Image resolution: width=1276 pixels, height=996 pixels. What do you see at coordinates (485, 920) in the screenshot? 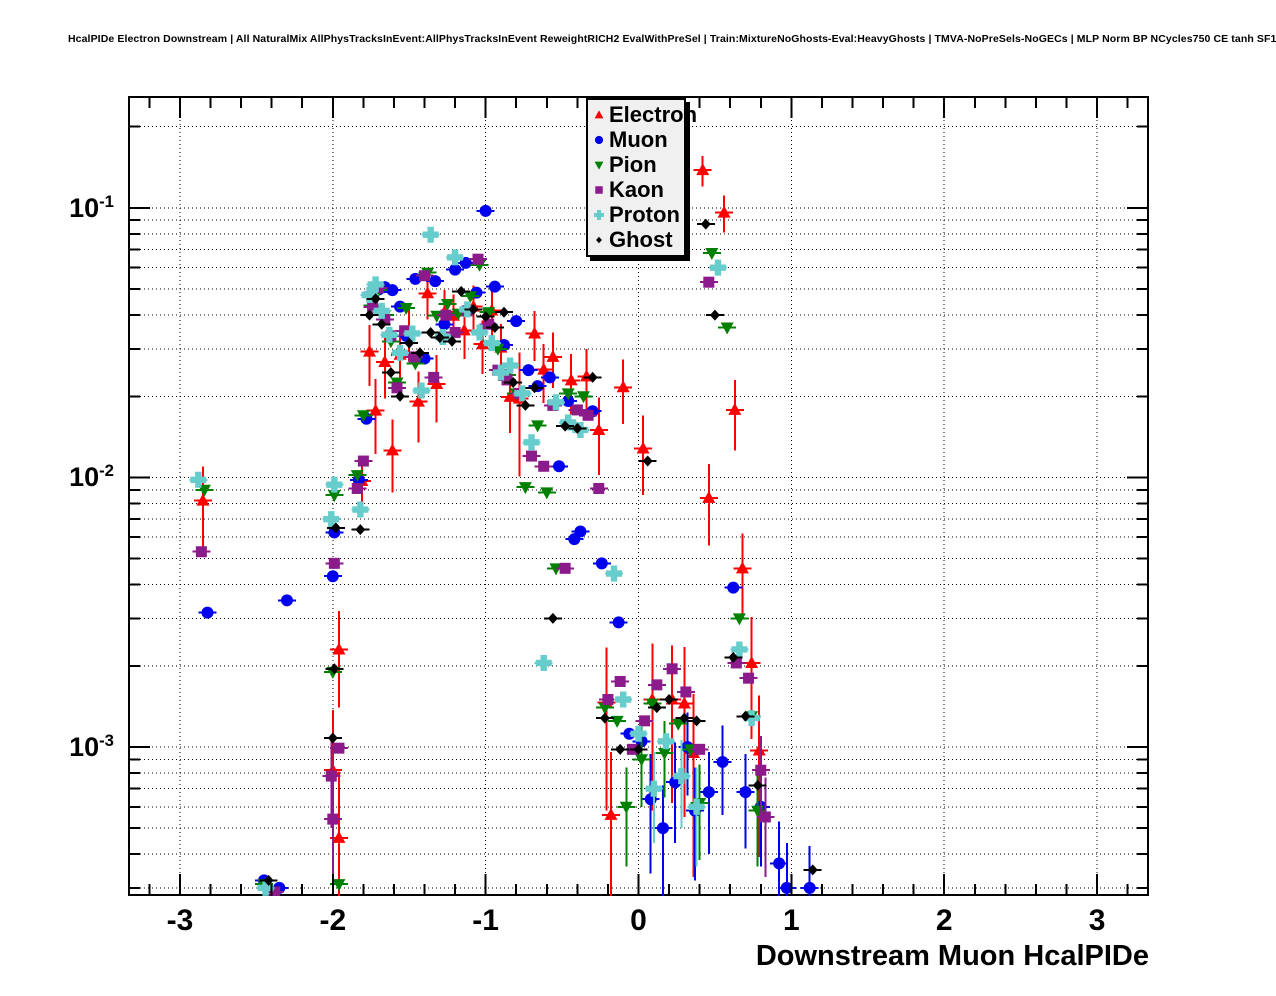
I see `x-axis-tick-label: -1` at bounding box center [485, 920].